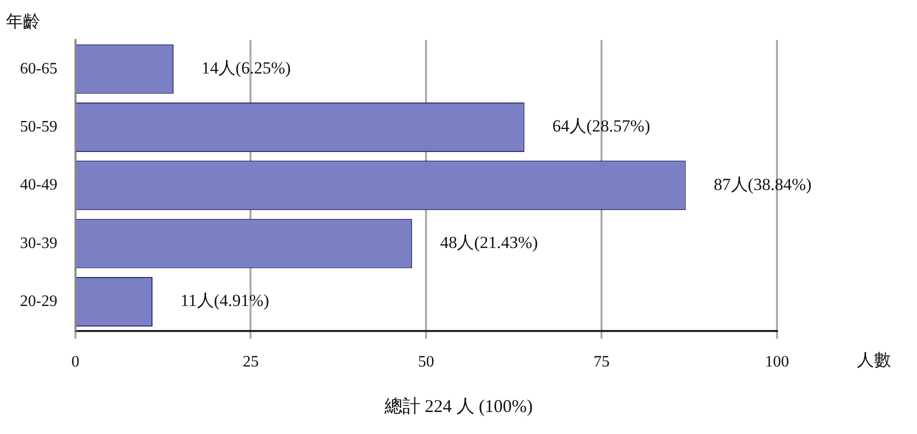  I want to click on x-tick-label: 75, so click(602, 362).